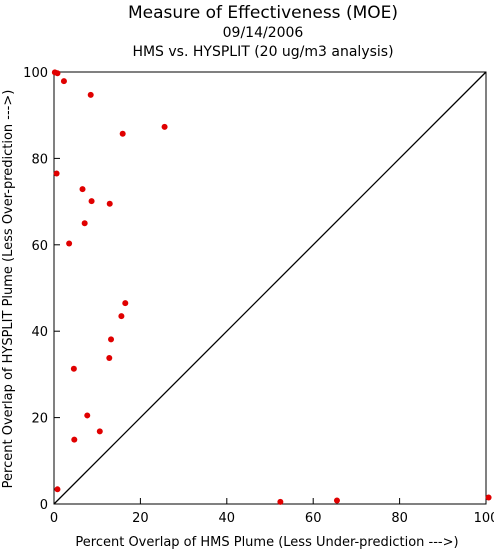 This screenshot has width=494, height=551. Describe the element at coordinates (140, 518) in the screenshot. I see `x-tick-label: 20` at that location.